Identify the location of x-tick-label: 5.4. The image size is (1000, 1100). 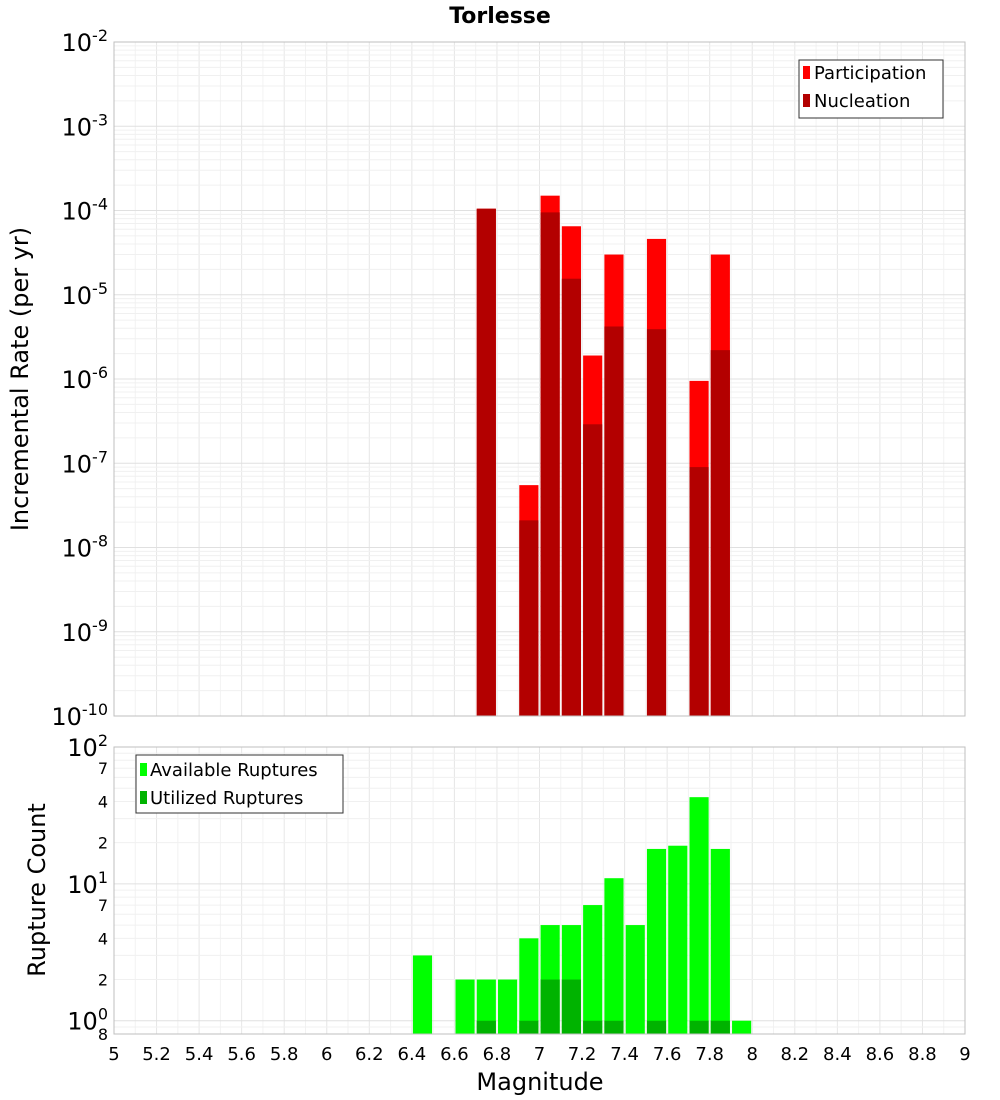
(199, 1054).